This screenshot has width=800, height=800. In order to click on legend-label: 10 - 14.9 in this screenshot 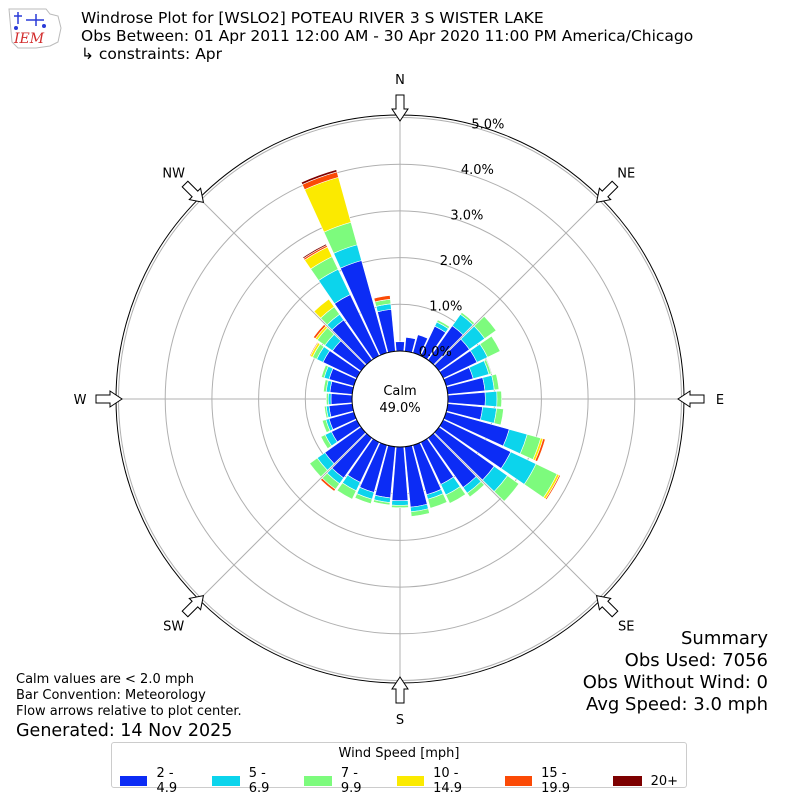, I will do `click(448, 781)`.